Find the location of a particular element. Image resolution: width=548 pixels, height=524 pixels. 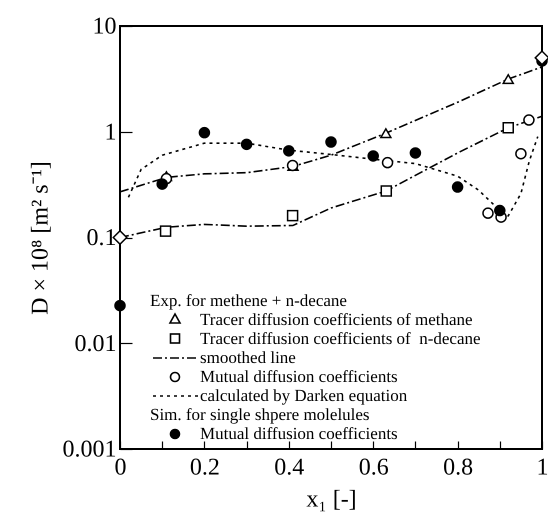

y-tick-label: 1 is located at coordinates (110, 132).